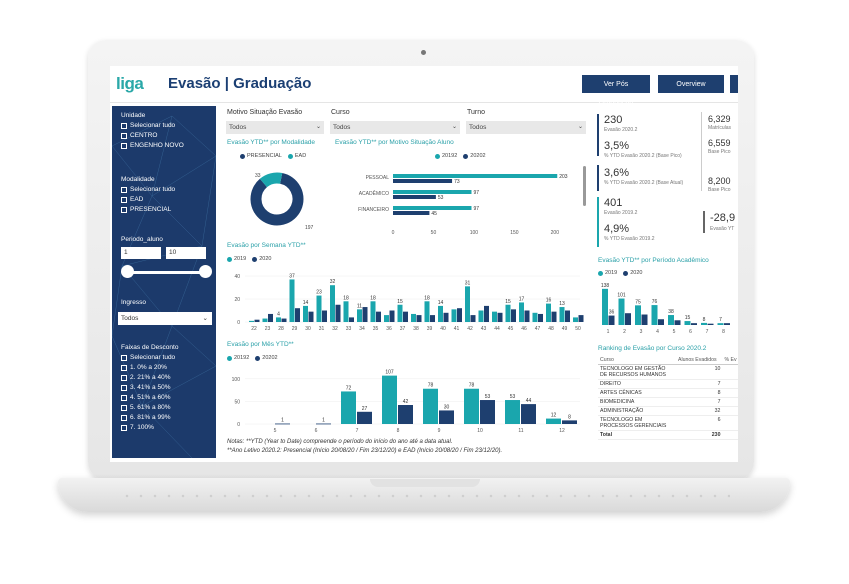  I want to click on faixa-option: 7. 100%, so click(137, 427).